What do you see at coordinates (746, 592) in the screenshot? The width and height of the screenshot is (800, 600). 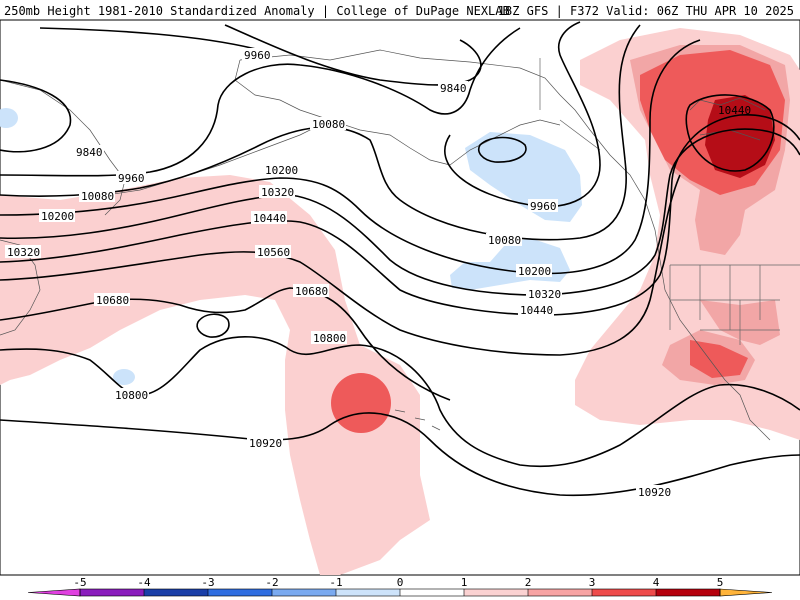 I see `legend-arrow-high` at bounding box center [746, 592].